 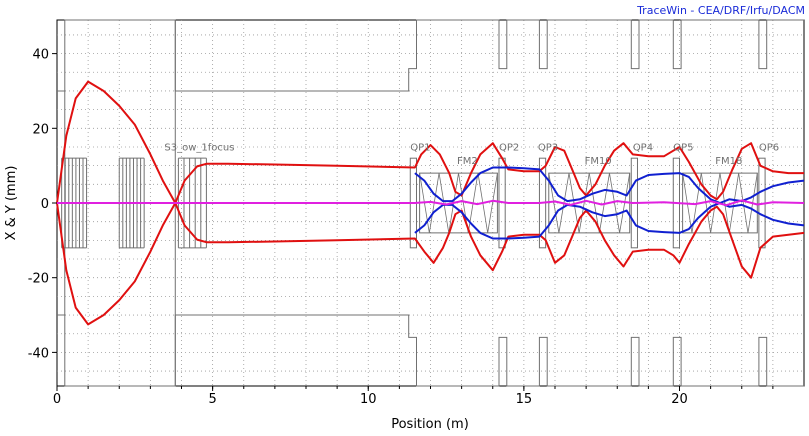 I want to click on element-label: QP2, so click(x=509, y=148).